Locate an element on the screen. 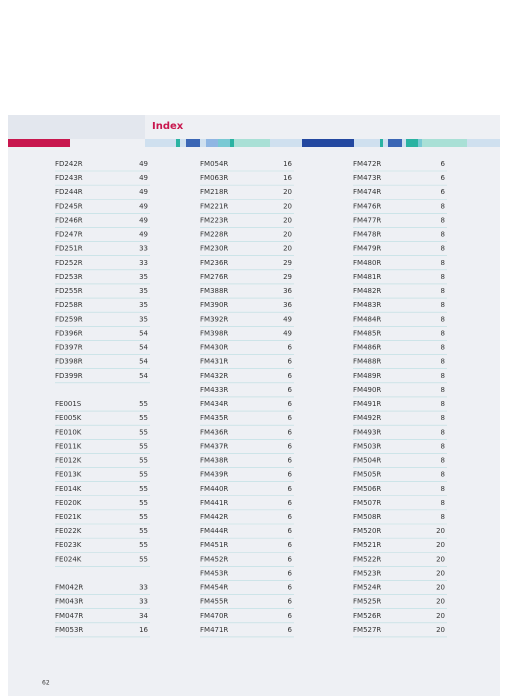 This screenshot has width=508, height=700. item-code: FM492R is located at coordinates (367, 418).